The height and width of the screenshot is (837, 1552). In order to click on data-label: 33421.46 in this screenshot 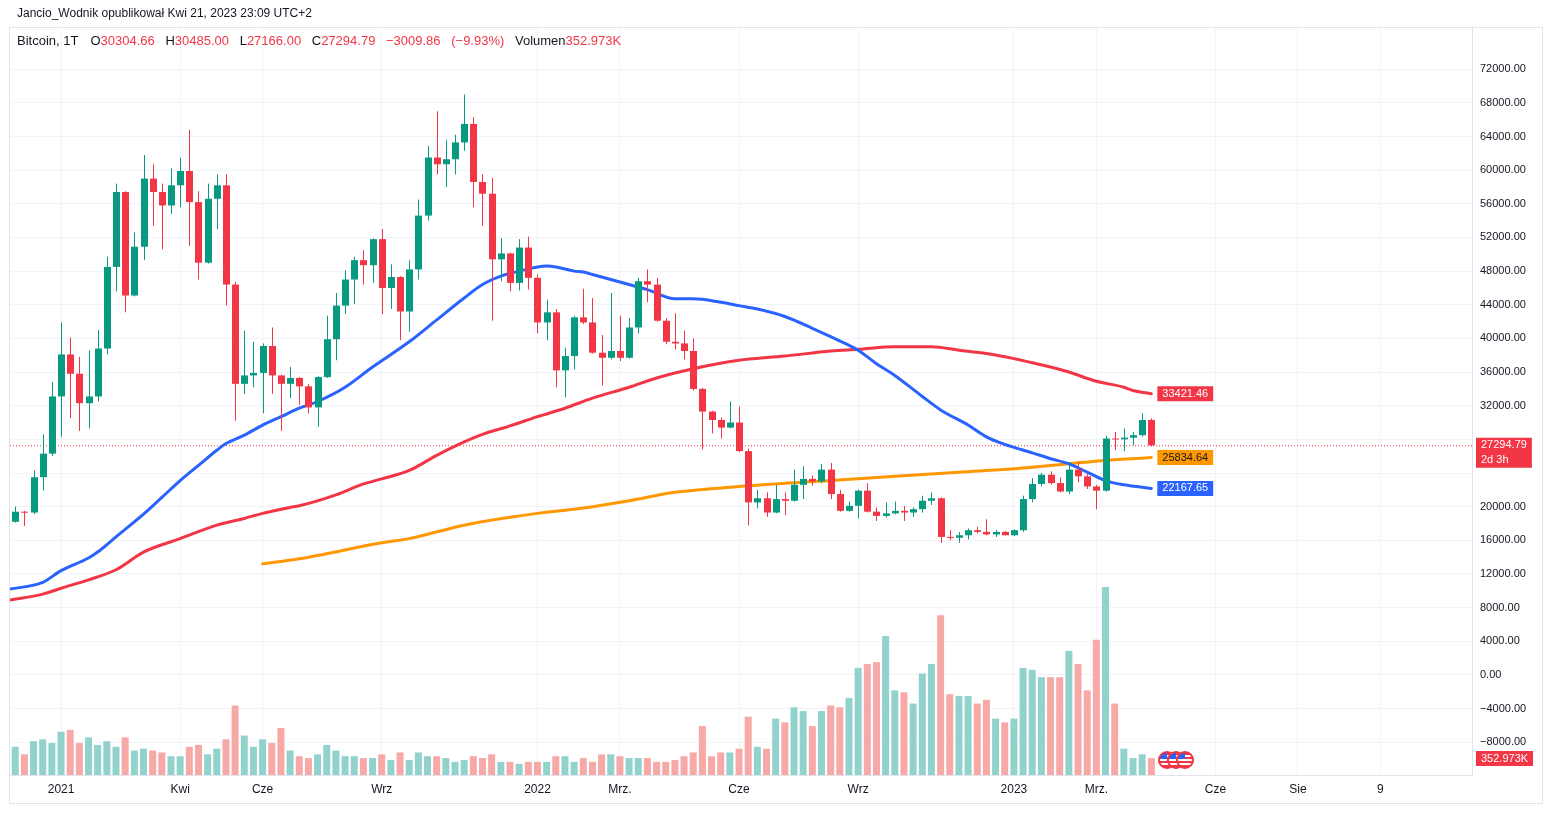, I will do `click(1185, 392)`.